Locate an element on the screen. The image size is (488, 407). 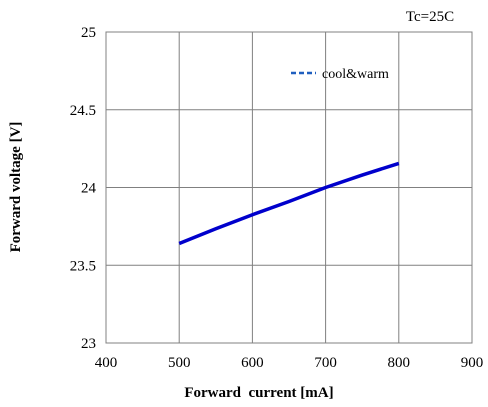
temperature-annotation: Tc=25C is located at coordinates (430, 17).